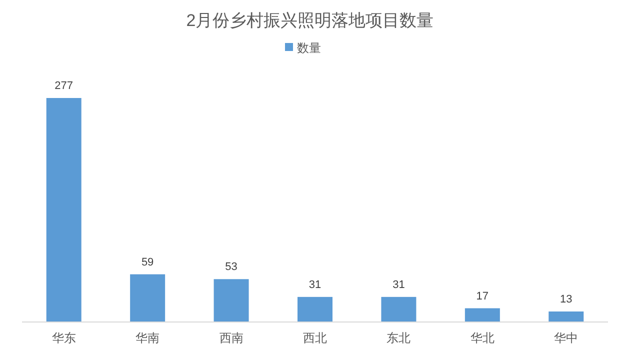 This screenshot has width=620, height=354. I want to click on x-tick-label: 华北, so click(482, 338).